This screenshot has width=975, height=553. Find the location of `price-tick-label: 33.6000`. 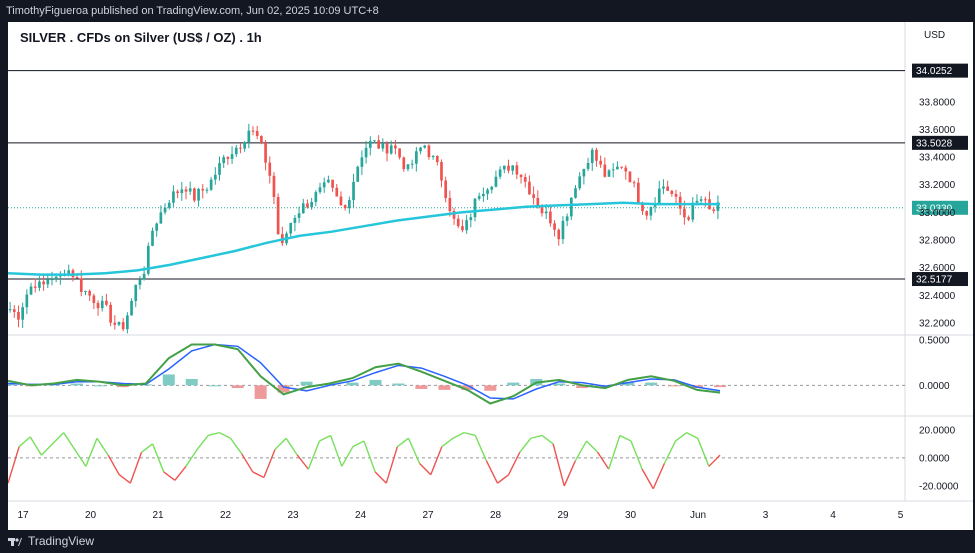

price-tick-label: 33.6000 is located at coordinates (937, 130).